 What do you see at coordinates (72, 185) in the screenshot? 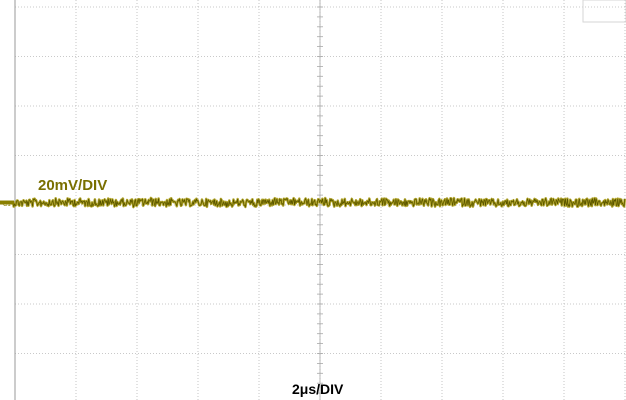
I see `vertical-scale-label: 20mV/DIV` at bounding box center [72, 185].